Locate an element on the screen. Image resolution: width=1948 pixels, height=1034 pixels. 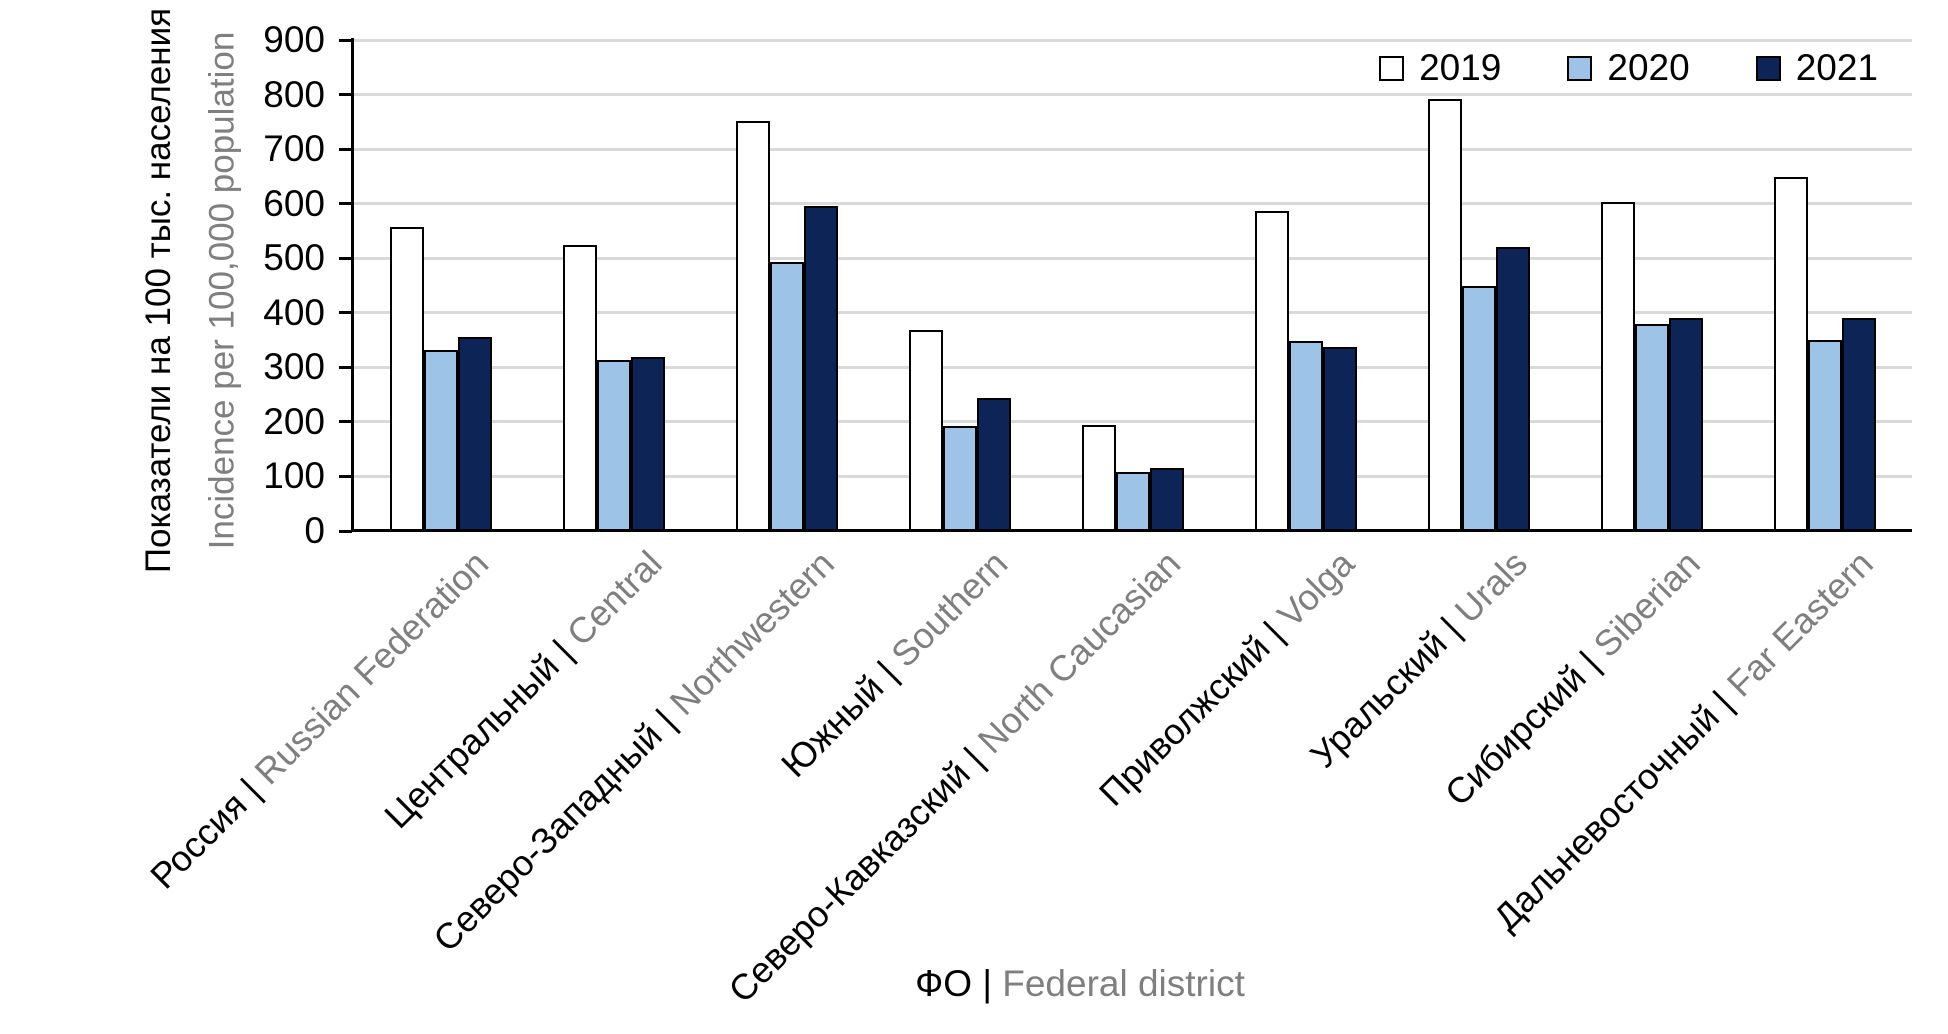
bar-2020-northwestern is located at coordinates (786, 396).